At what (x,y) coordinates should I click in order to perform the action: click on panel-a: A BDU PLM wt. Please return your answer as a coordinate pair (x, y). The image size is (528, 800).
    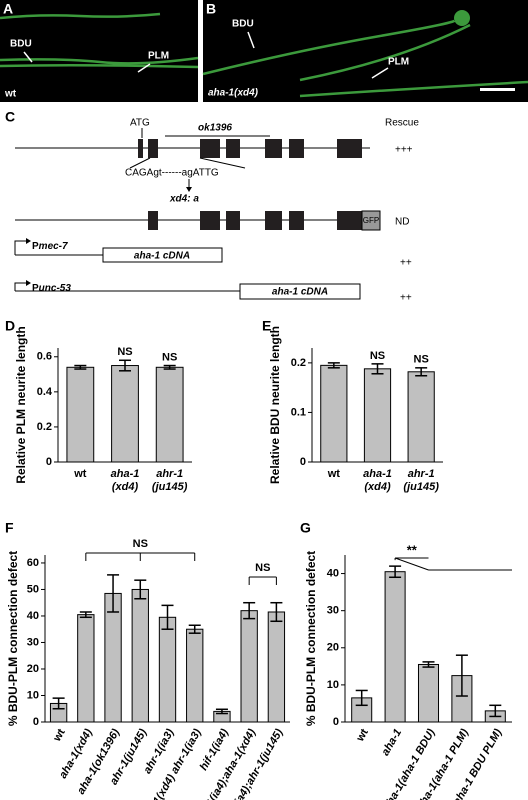
    Looking at the image, I should click on (99, 51).